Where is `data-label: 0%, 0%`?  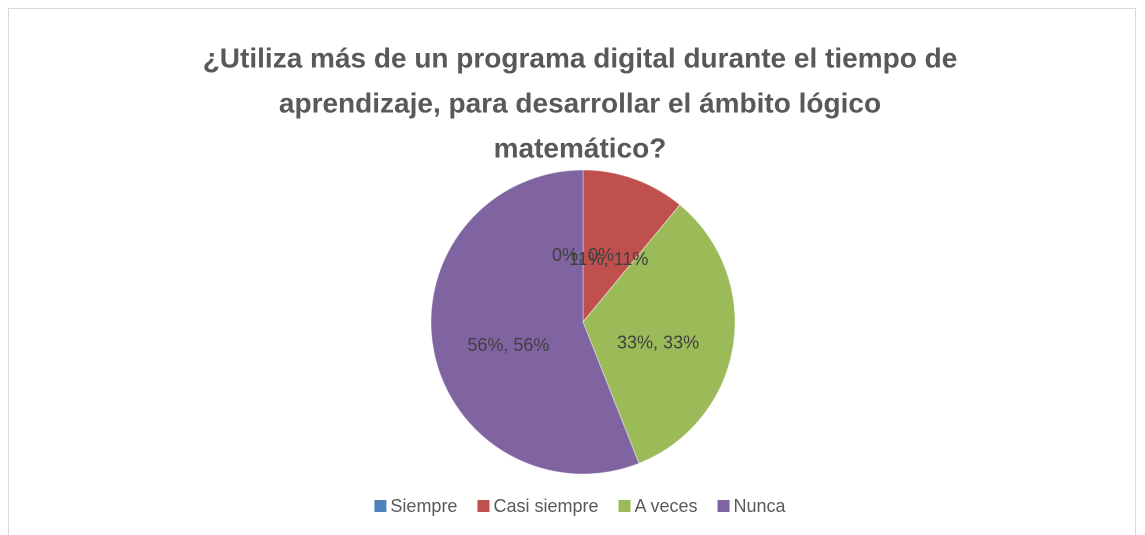
data-label: 0%, 0% is located at coordinates (583, 255).